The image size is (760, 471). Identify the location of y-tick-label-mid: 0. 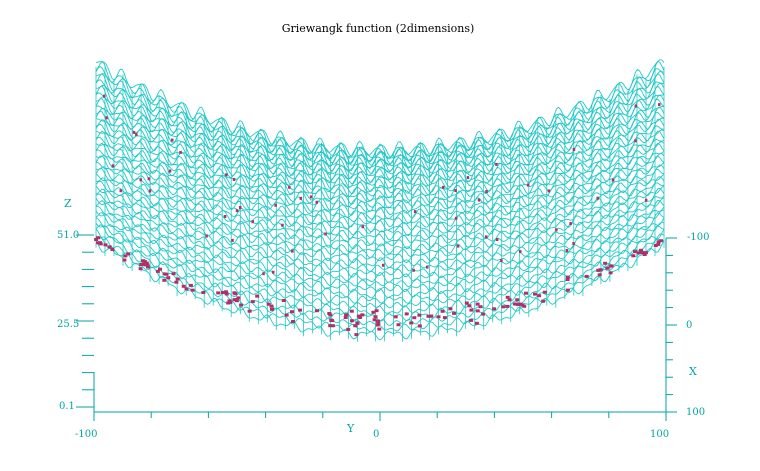
(376, 434).